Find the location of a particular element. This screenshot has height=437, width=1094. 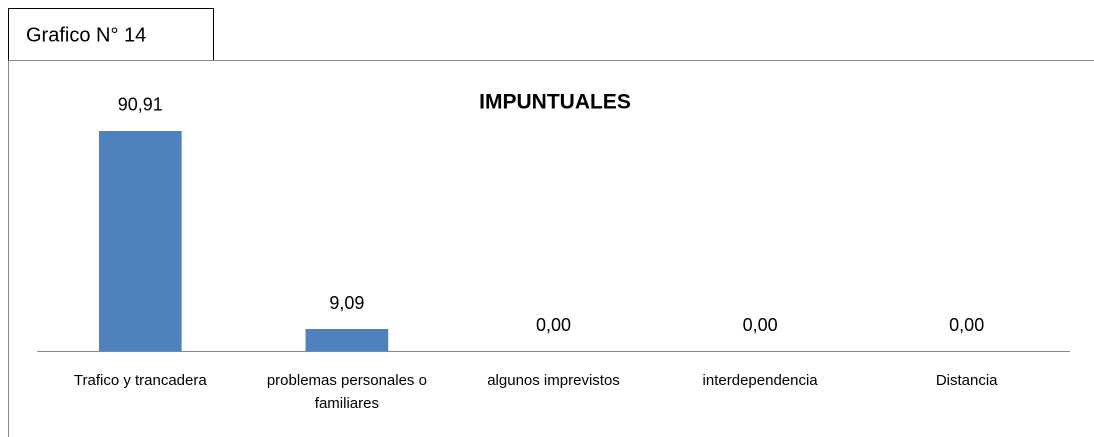

x-tick-label: algunos imprevistos is located at coordinates (553, 380).